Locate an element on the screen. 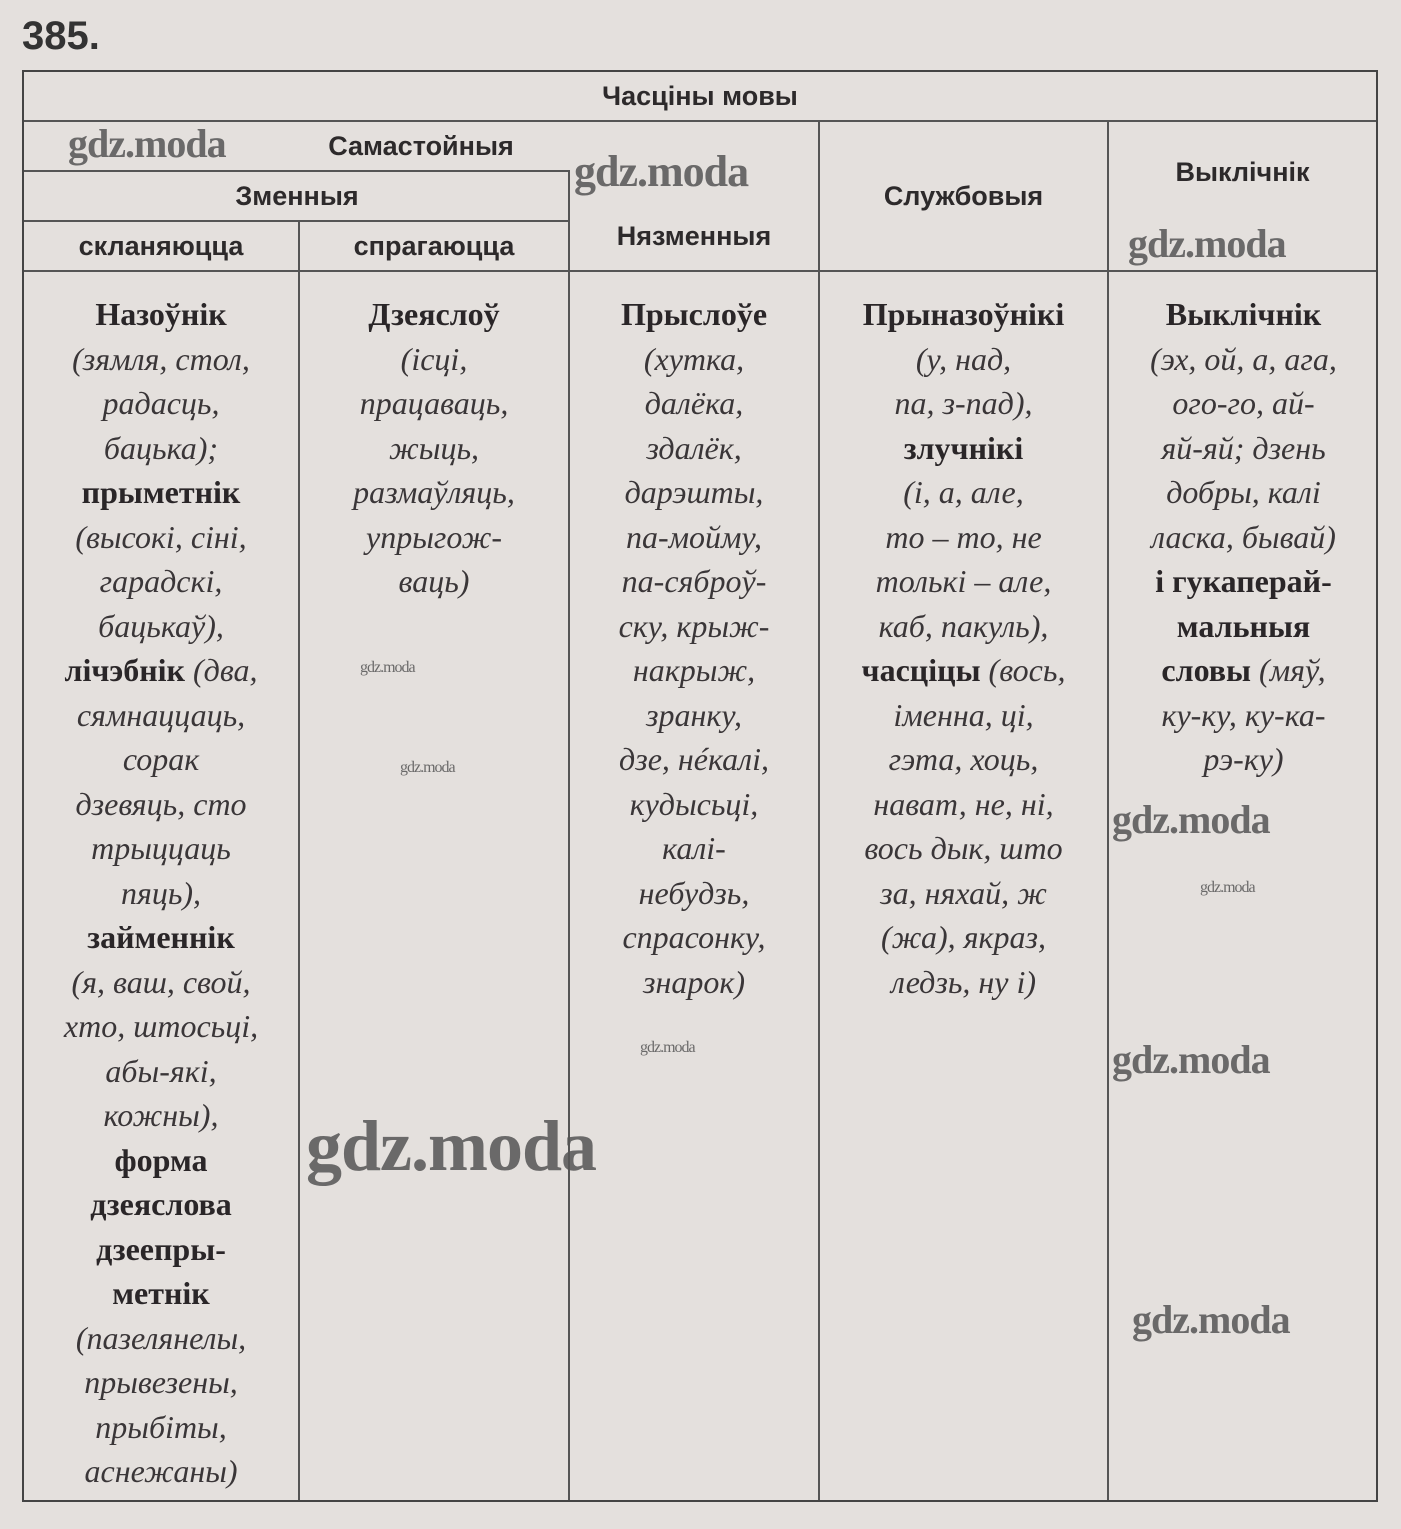 Image resolution: width=1401 pixels, height=1529 pixels. term: Назоўнік is located at coordinates (161, 314).